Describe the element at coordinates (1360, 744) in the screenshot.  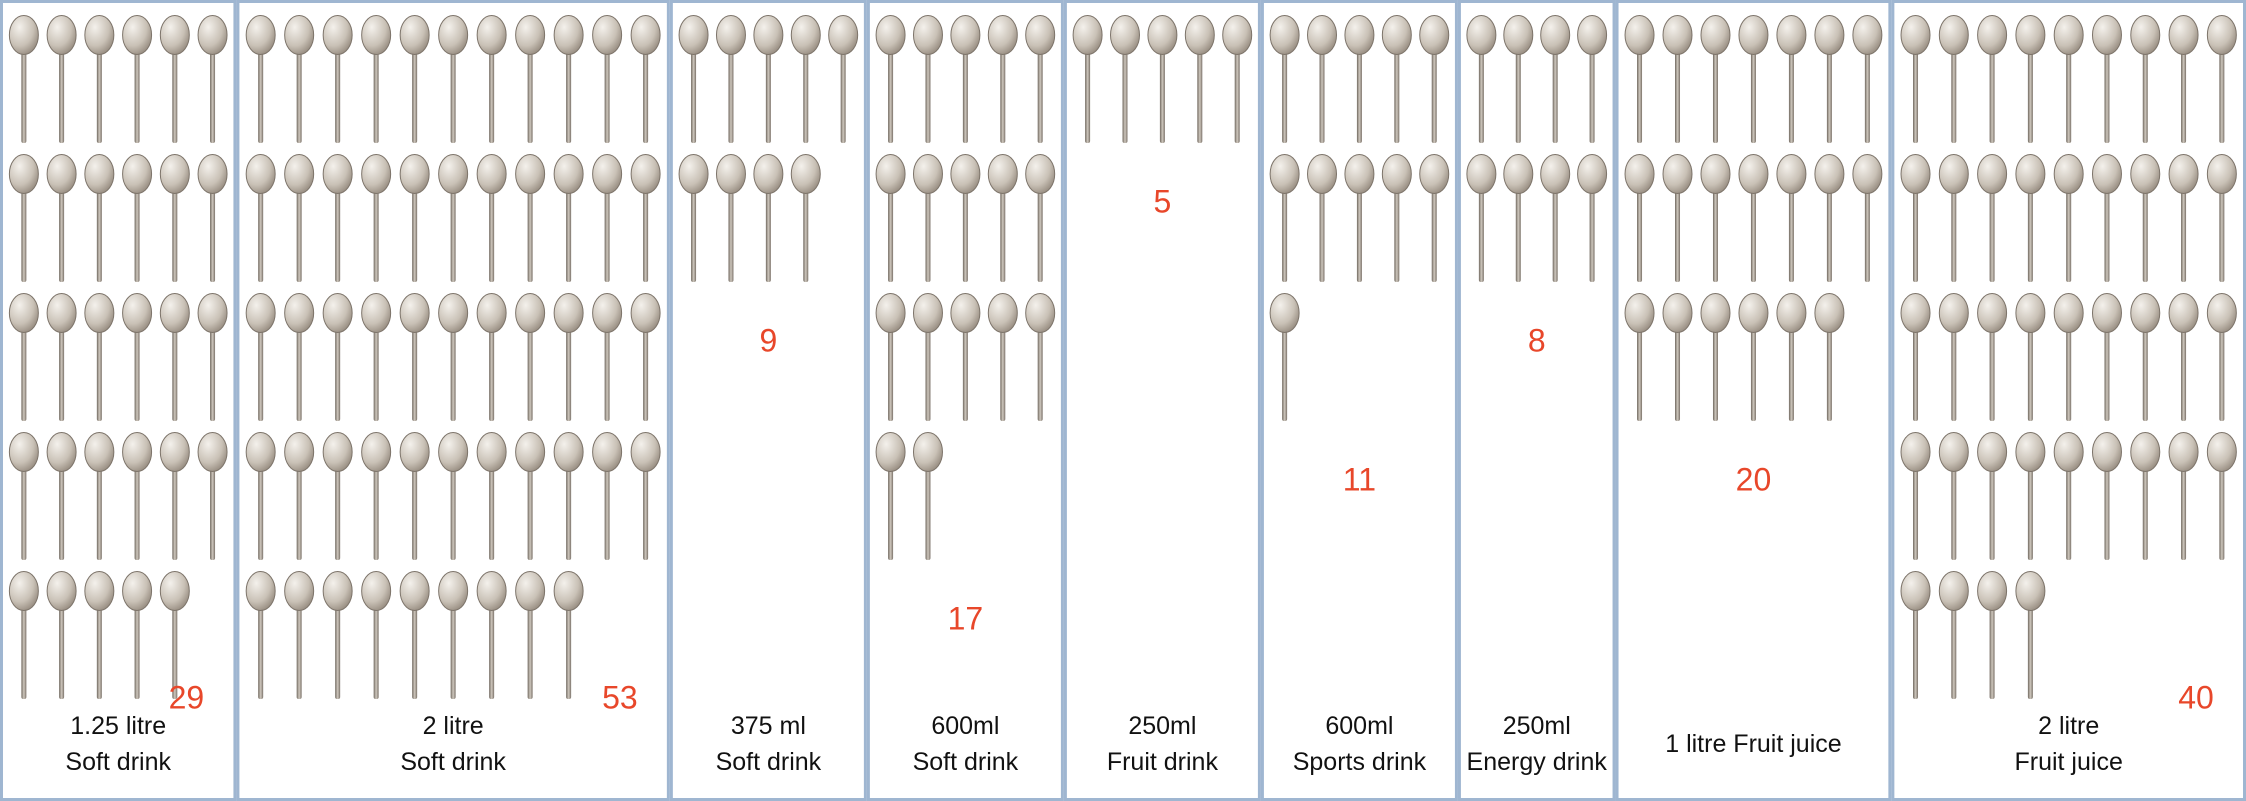
I see `category-label: 600ml Sports drink` at that location.